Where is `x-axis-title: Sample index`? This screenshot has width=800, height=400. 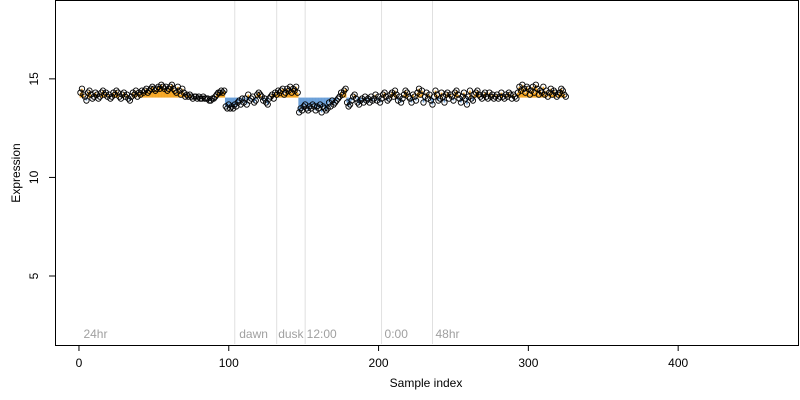 x-axis-title: Sample index is located at coordinates (426, 383).